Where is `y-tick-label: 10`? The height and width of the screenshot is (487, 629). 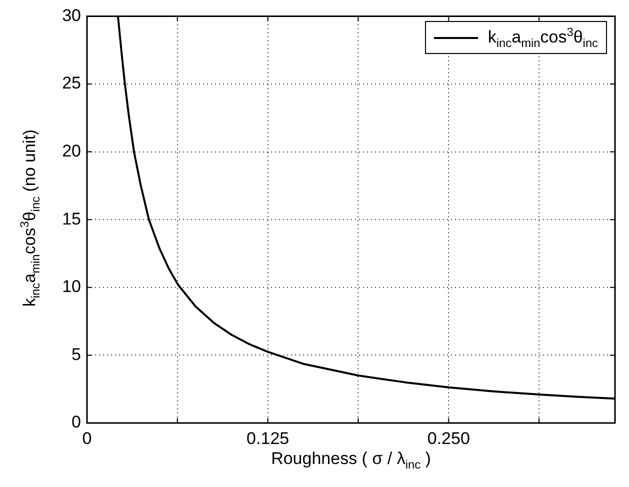
y-tick-label: 10 is located at coordinates (71, 286).